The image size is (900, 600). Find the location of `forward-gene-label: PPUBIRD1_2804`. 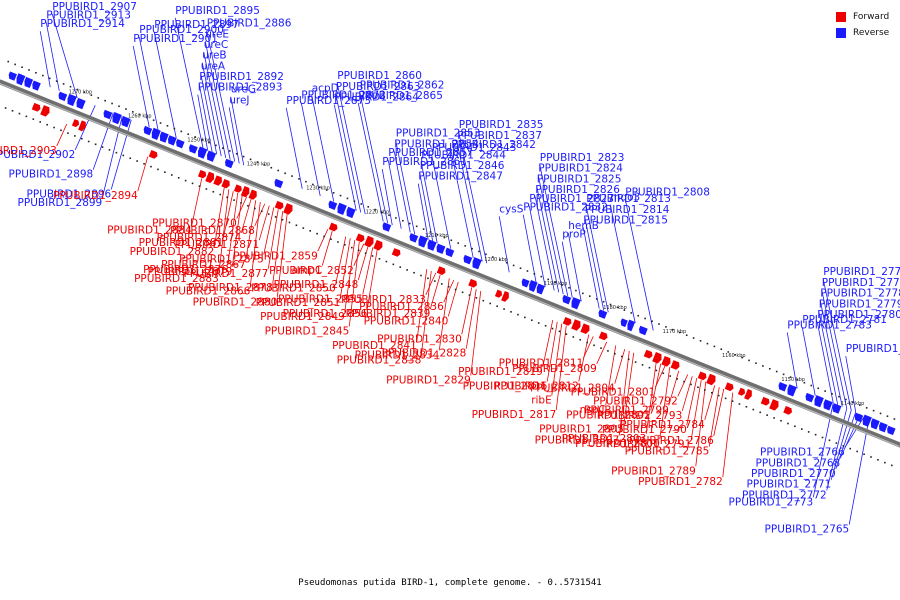

forward-gene-label: PPUBIRD1_2804 is located at coordinates (572, 389).